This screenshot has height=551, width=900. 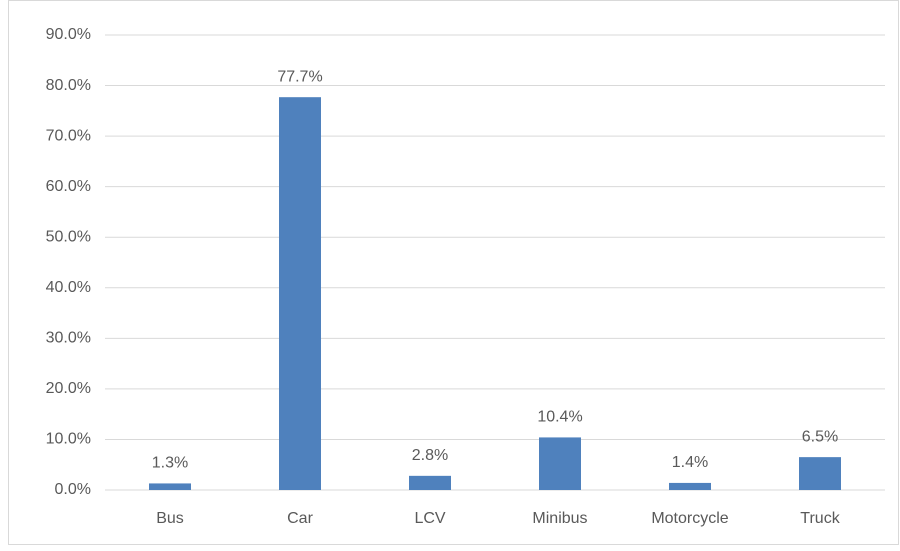 What do you see at coordinates (559, 417) in the screenshot?
I see `data-label: 10.4%` at bounding box center [559, 417].